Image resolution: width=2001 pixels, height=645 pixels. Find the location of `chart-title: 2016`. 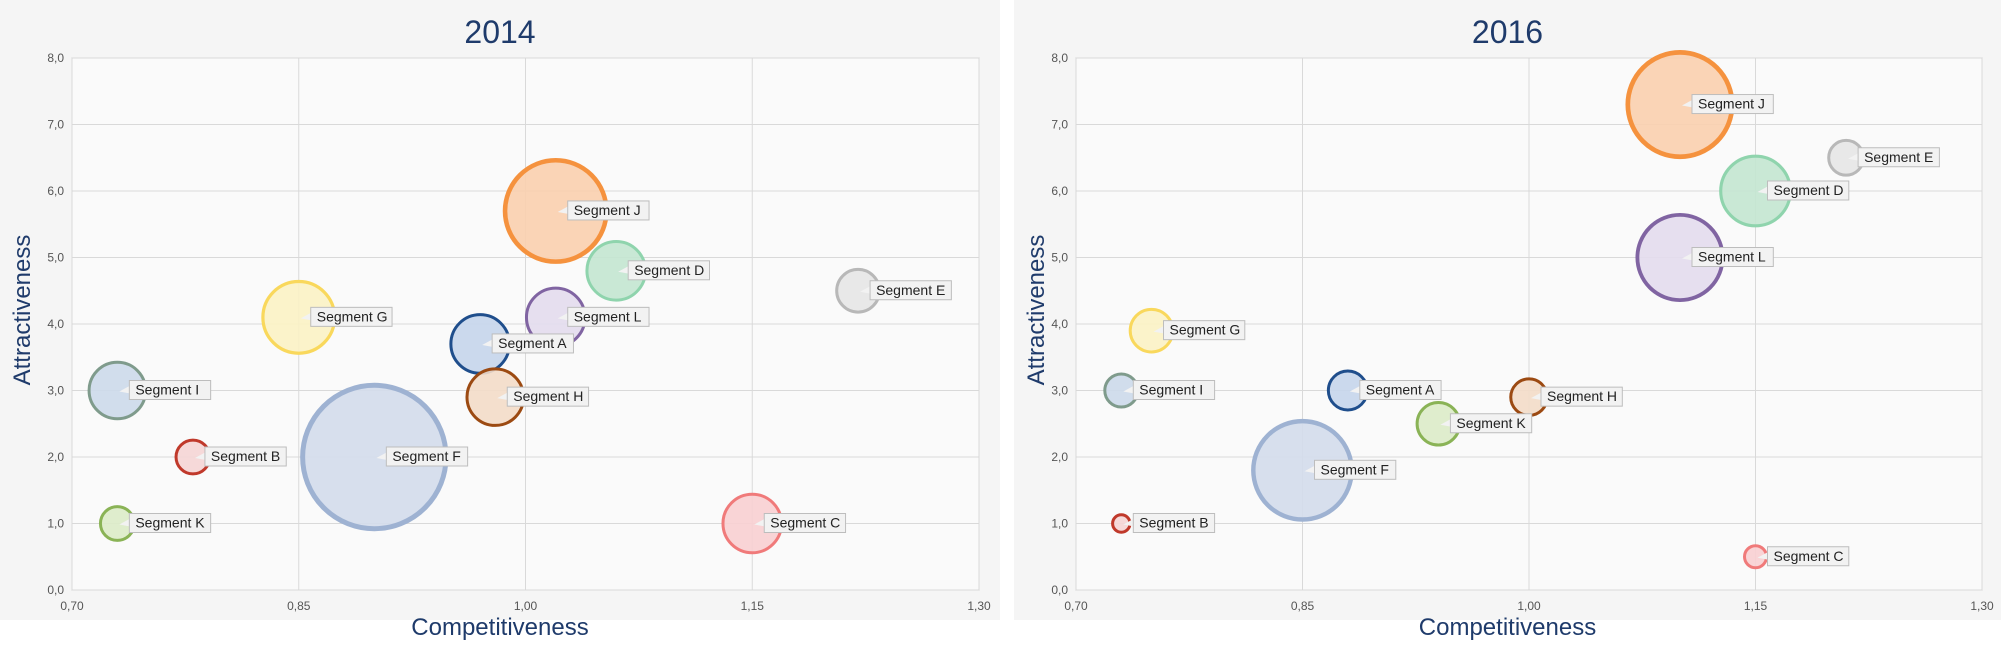

chart-title: 2016 is located at coordinates (1507, 32).